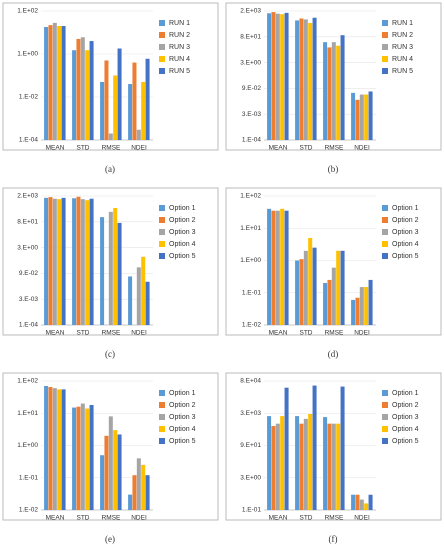 Image resolution: width=444 pixels, height=550 pixels. What do you see at coordinates (179, 59) in the screenshot?
I see `legend-label: RUN 4` at bounding box center [179, 59].